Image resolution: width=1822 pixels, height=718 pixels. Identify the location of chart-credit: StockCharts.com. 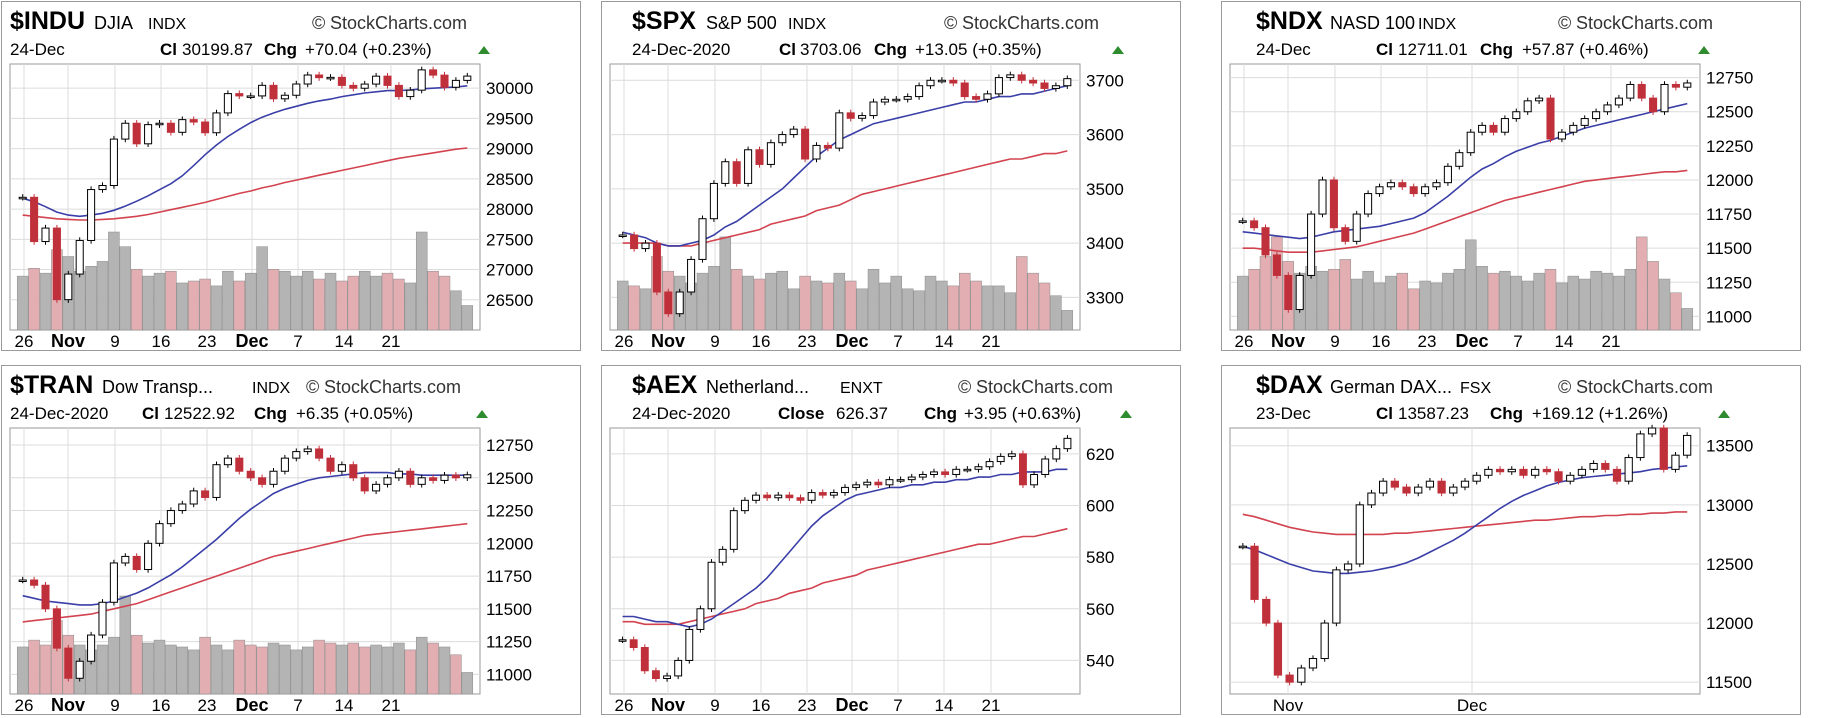
(398, 23).